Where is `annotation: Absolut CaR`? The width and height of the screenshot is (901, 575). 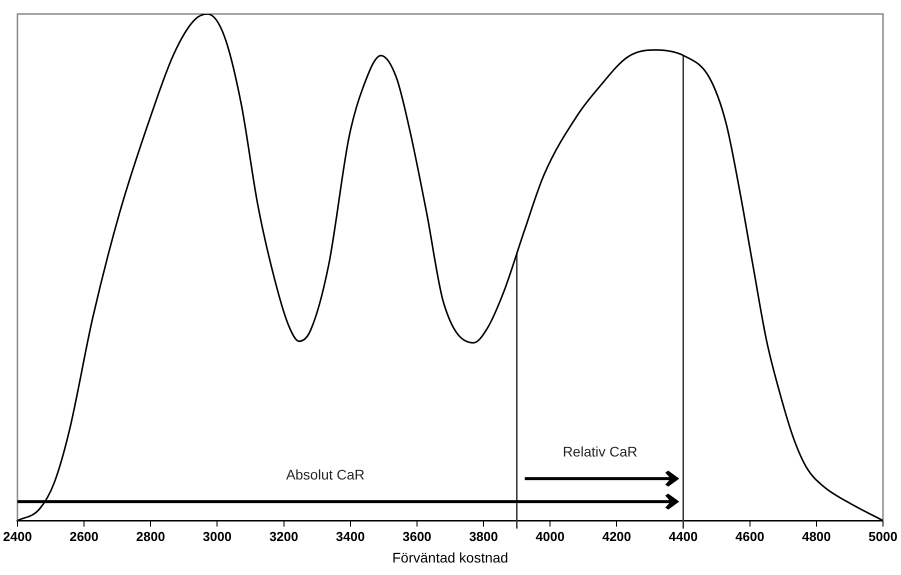
annotation: Absolut CaR is located at coordinates (325, 474).